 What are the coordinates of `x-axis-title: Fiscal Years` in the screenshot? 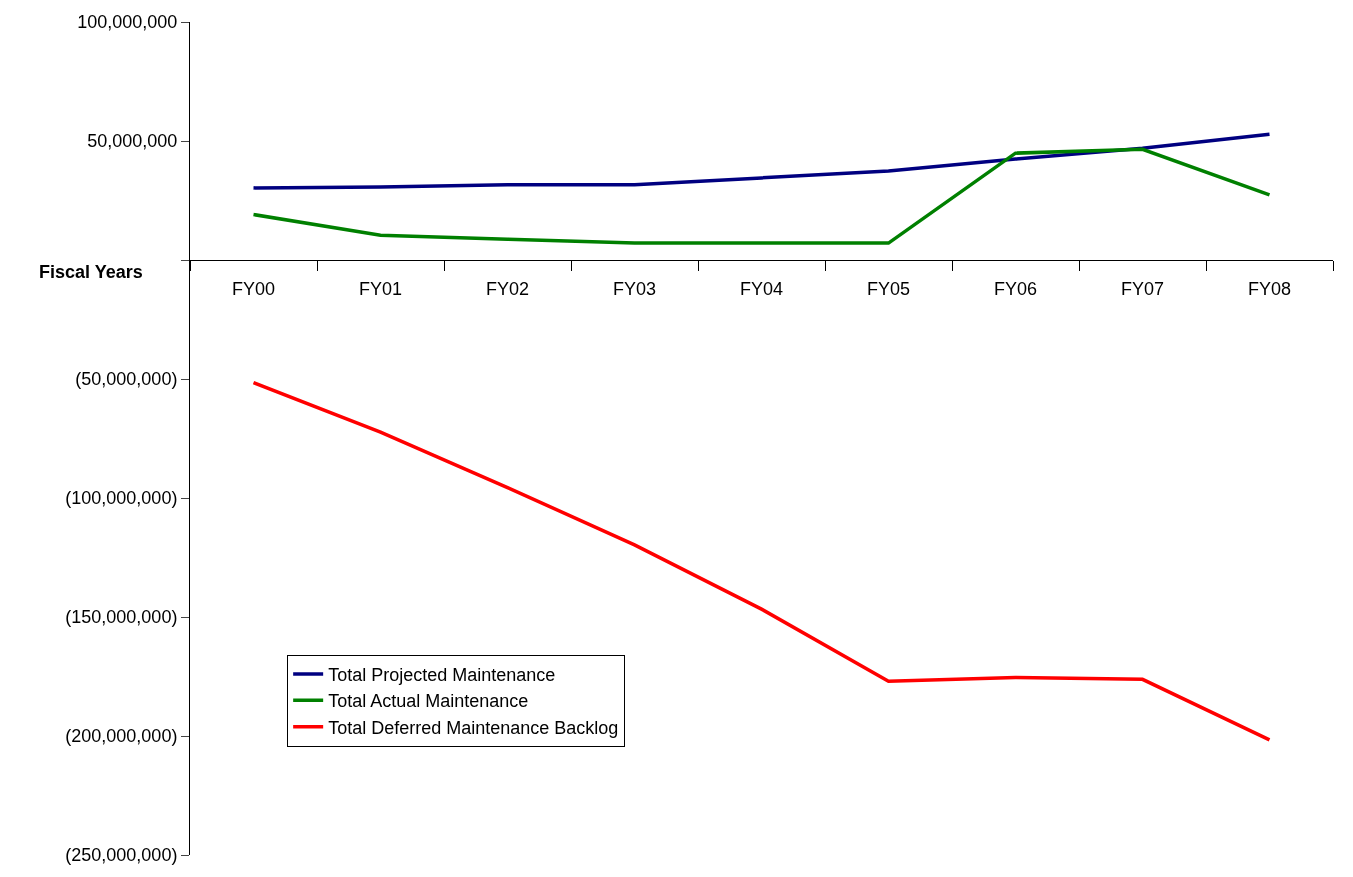 It's located at (91, 272).